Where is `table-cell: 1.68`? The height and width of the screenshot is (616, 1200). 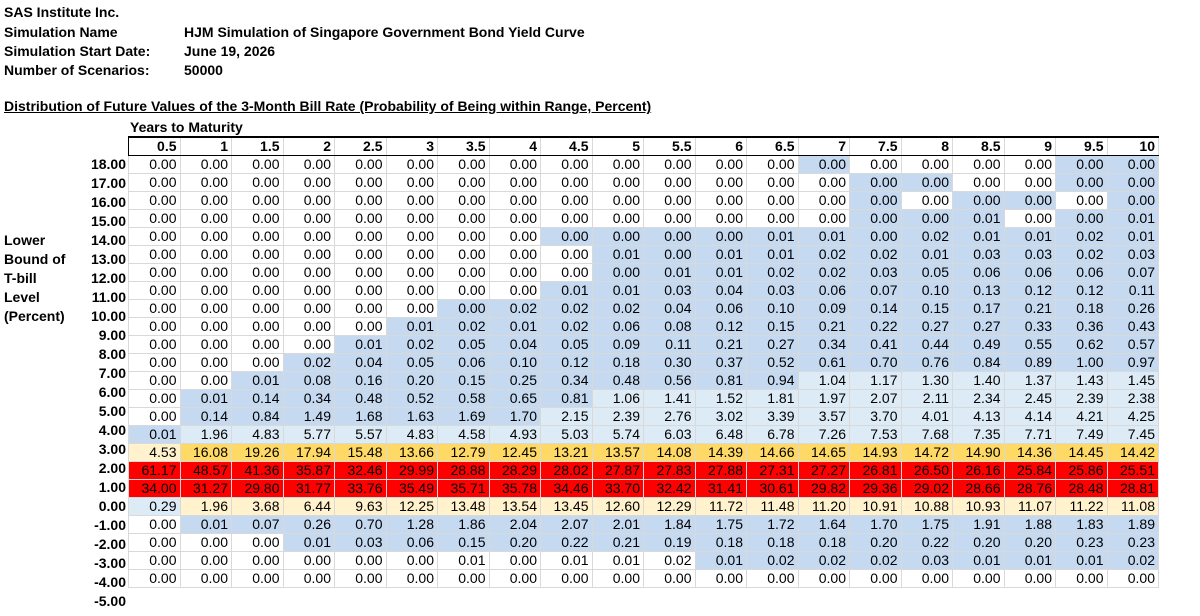 table-cell: 1.68 is located at coordinates (360, 416).